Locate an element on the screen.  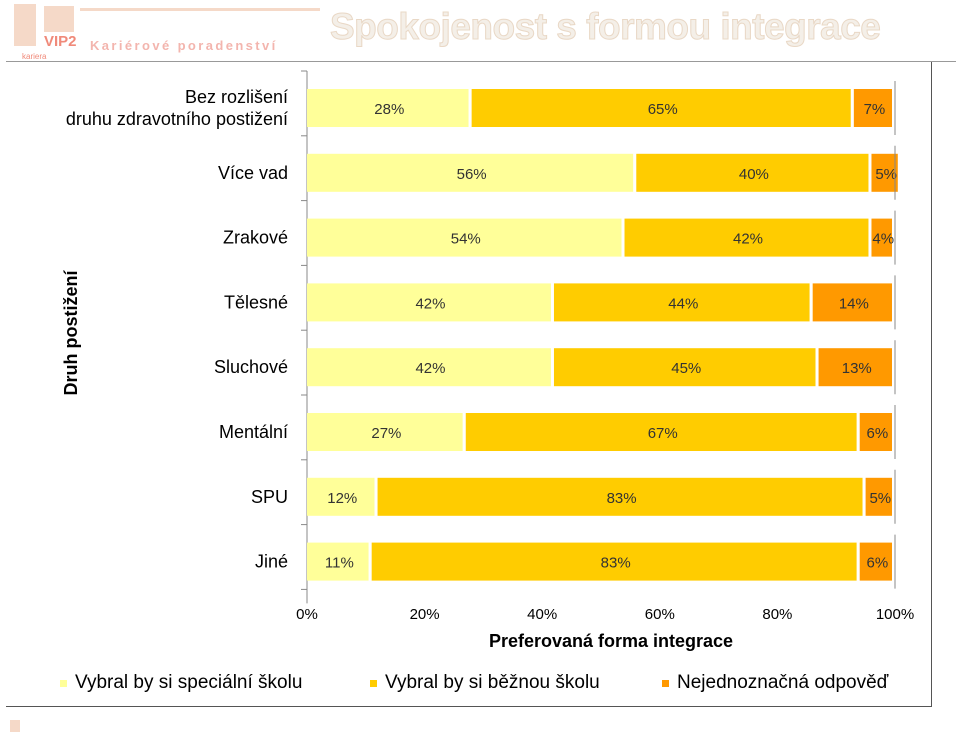
data-label-bez-rozliseni-series-1: 65% is located at coordinates (663, 109).